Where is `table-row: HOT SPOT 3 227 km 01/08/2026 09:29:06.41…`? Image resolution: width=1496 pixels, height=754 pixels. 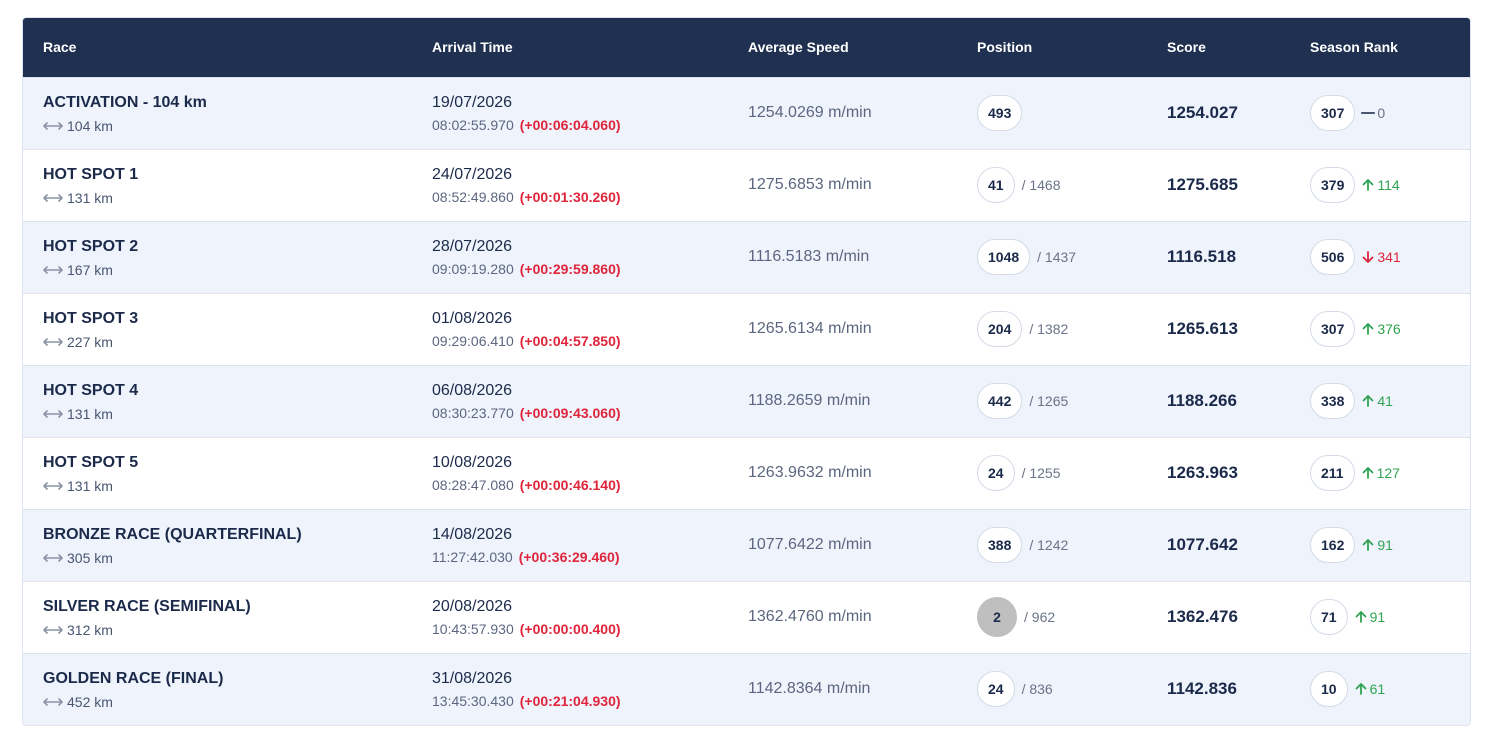
table-row: HOT SPOT 3 227 km 01/08/2026 09:29:06.41… is located at coordinates (746, 329).